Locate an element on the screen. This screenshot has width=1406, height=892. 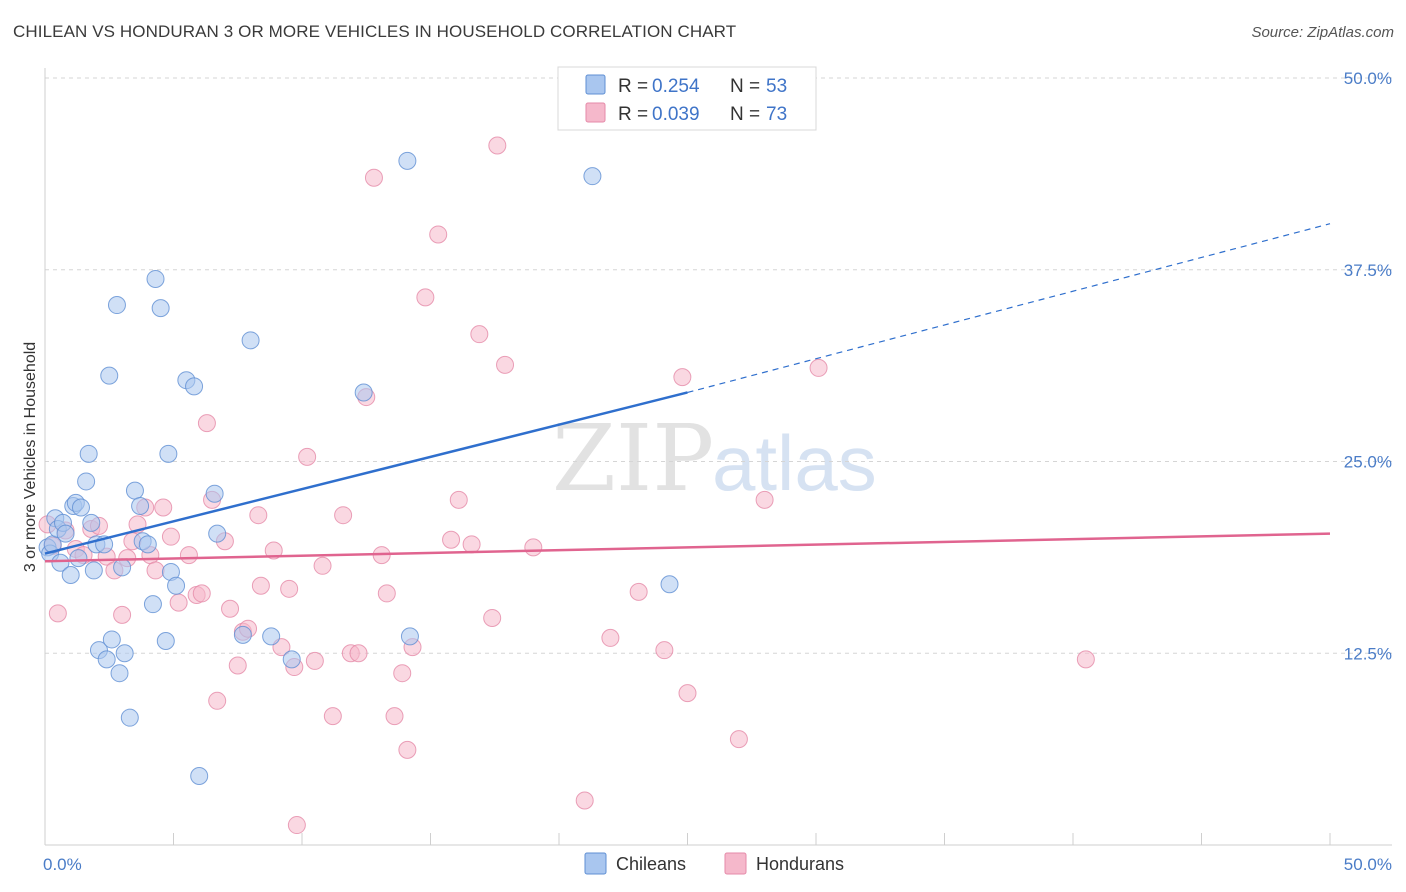
watermark-atlas: atlas is located at coordinates (794, 463).